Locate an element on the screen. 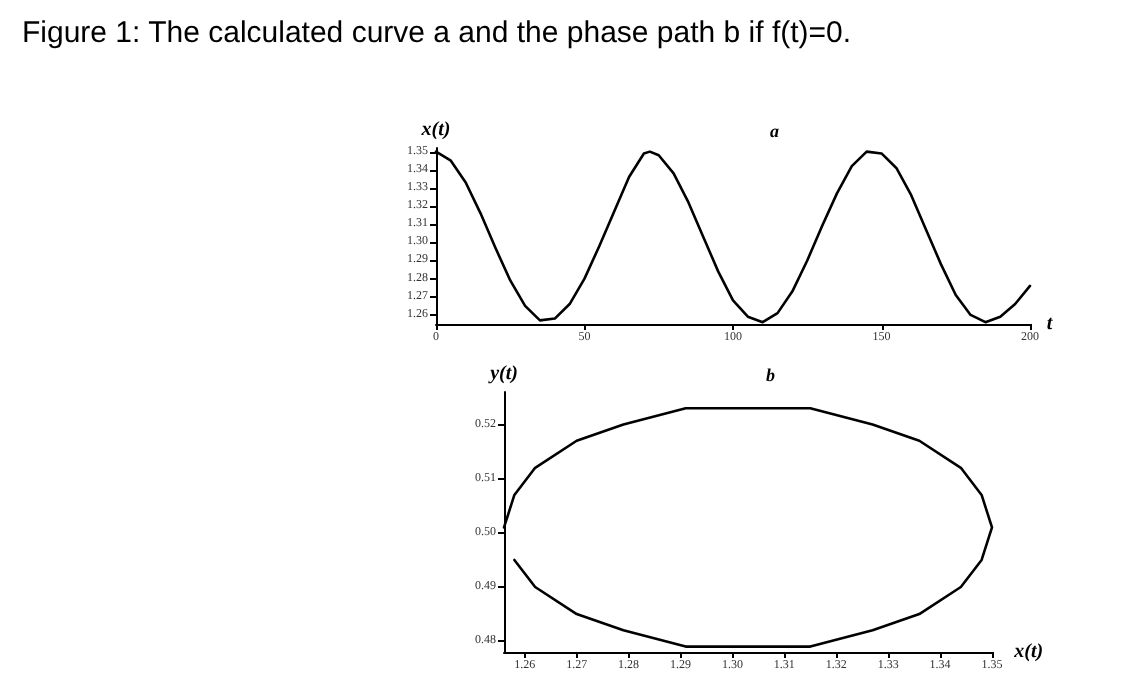 This screenshot has height=698, width=1122. x-axis-title: x(t) is located at coordinates (1028, 652).